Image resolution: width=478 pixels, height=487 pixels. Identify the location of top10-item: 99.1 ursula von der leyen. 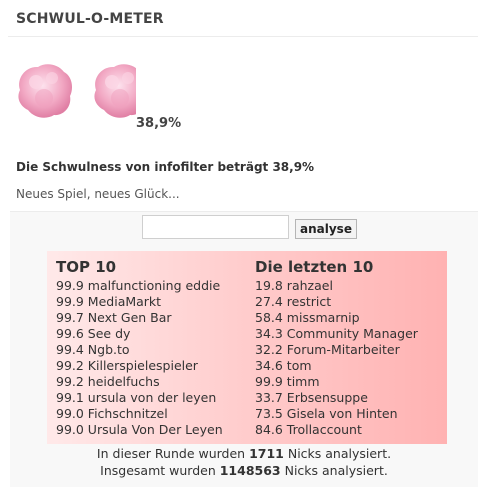
(136, 397).